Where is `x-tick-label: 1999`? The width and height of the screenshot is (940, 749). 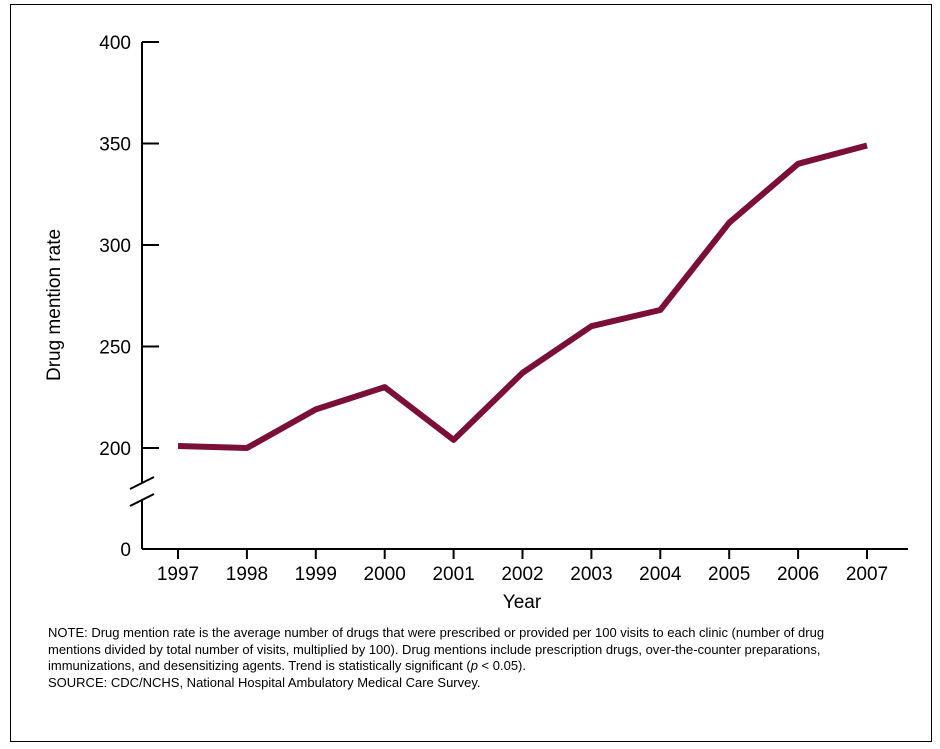
x-tick-label: 1999 is located at coordinates (316, 574).